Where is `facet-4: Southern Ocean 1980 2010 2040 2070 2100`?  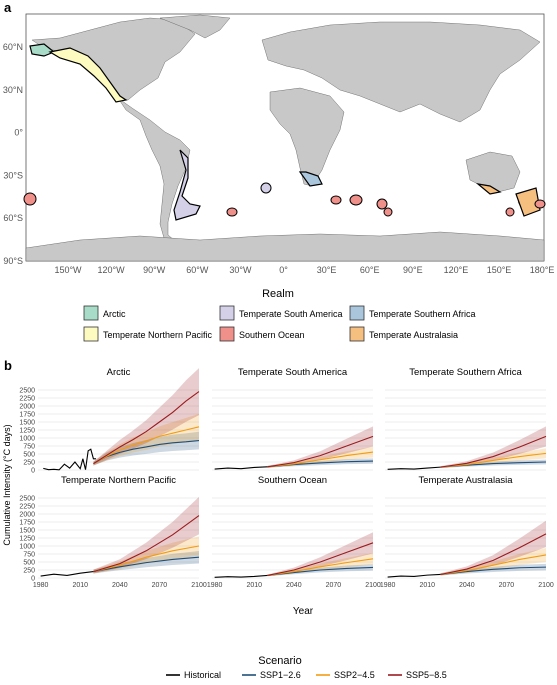
facet-4: Southern Ocean 1980 2010 2040 2070 2100 is located at coordinates (294, 532).